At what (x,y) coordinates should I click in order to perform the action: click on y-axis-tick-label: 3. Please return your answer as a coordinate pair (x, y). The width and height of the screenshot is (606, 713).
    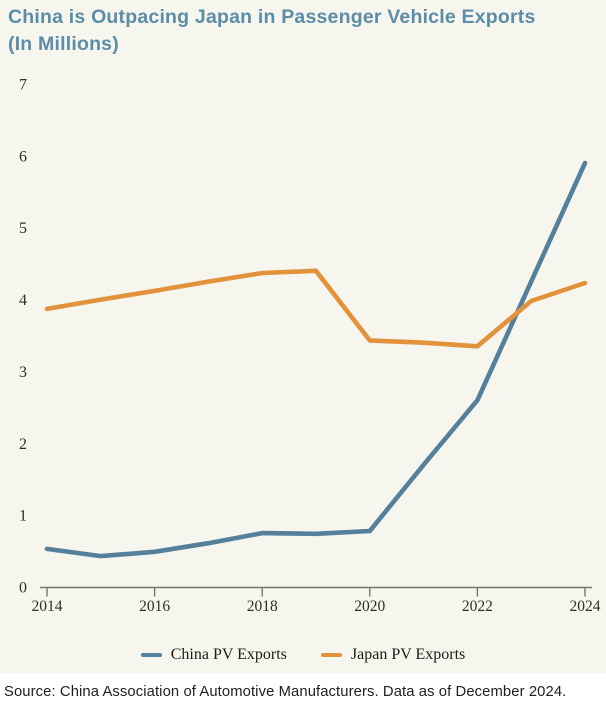
    Looking at the image, I should click on (23, 372).